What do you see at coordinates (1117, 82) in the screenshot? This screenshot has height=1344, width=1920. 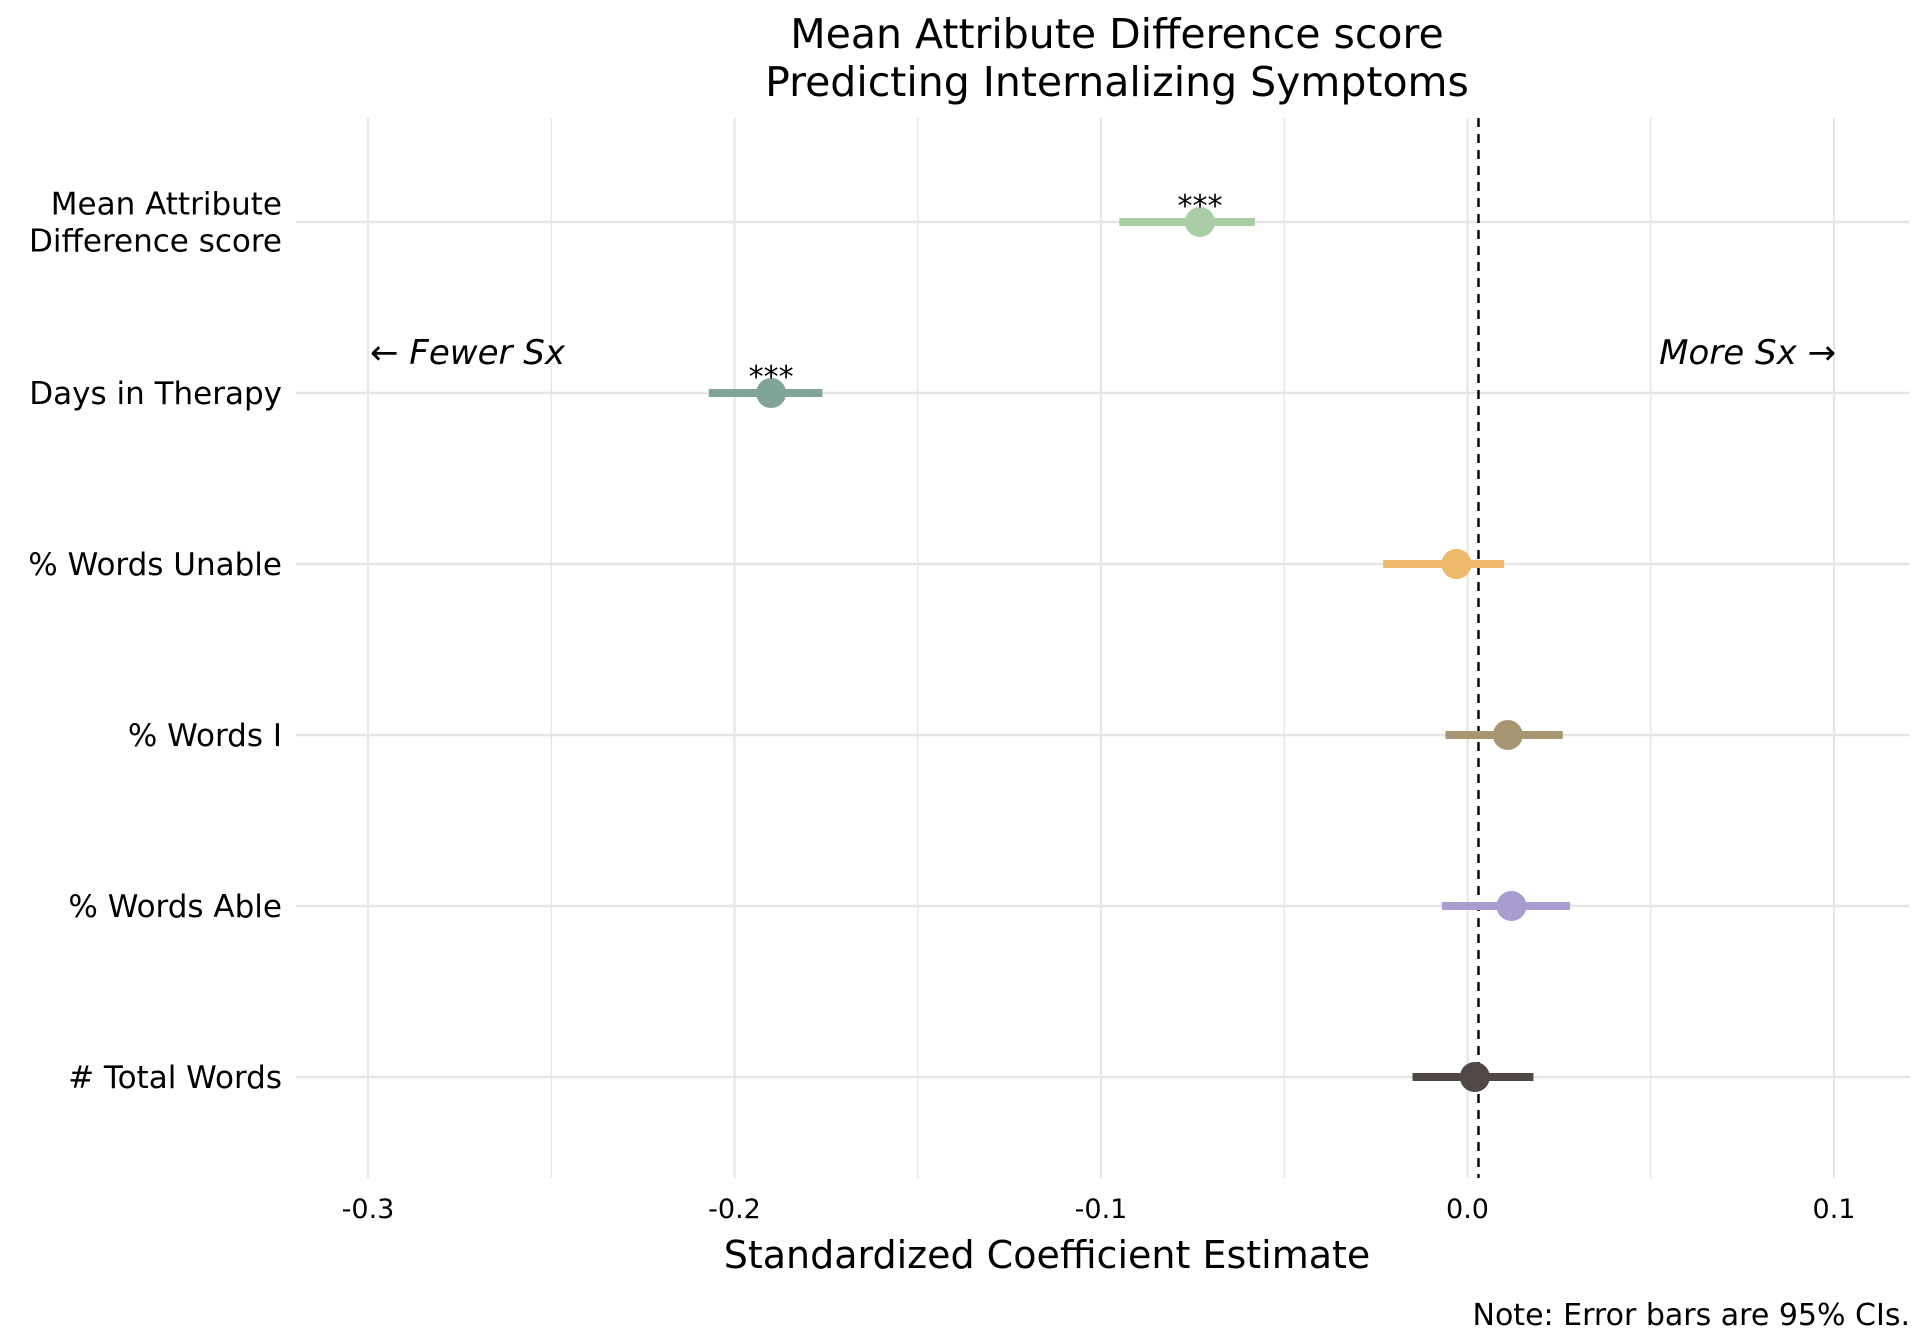 I see `chart-title-line-2: Predicting Internalizing Symptoms` at bounding box center [1117, 82].